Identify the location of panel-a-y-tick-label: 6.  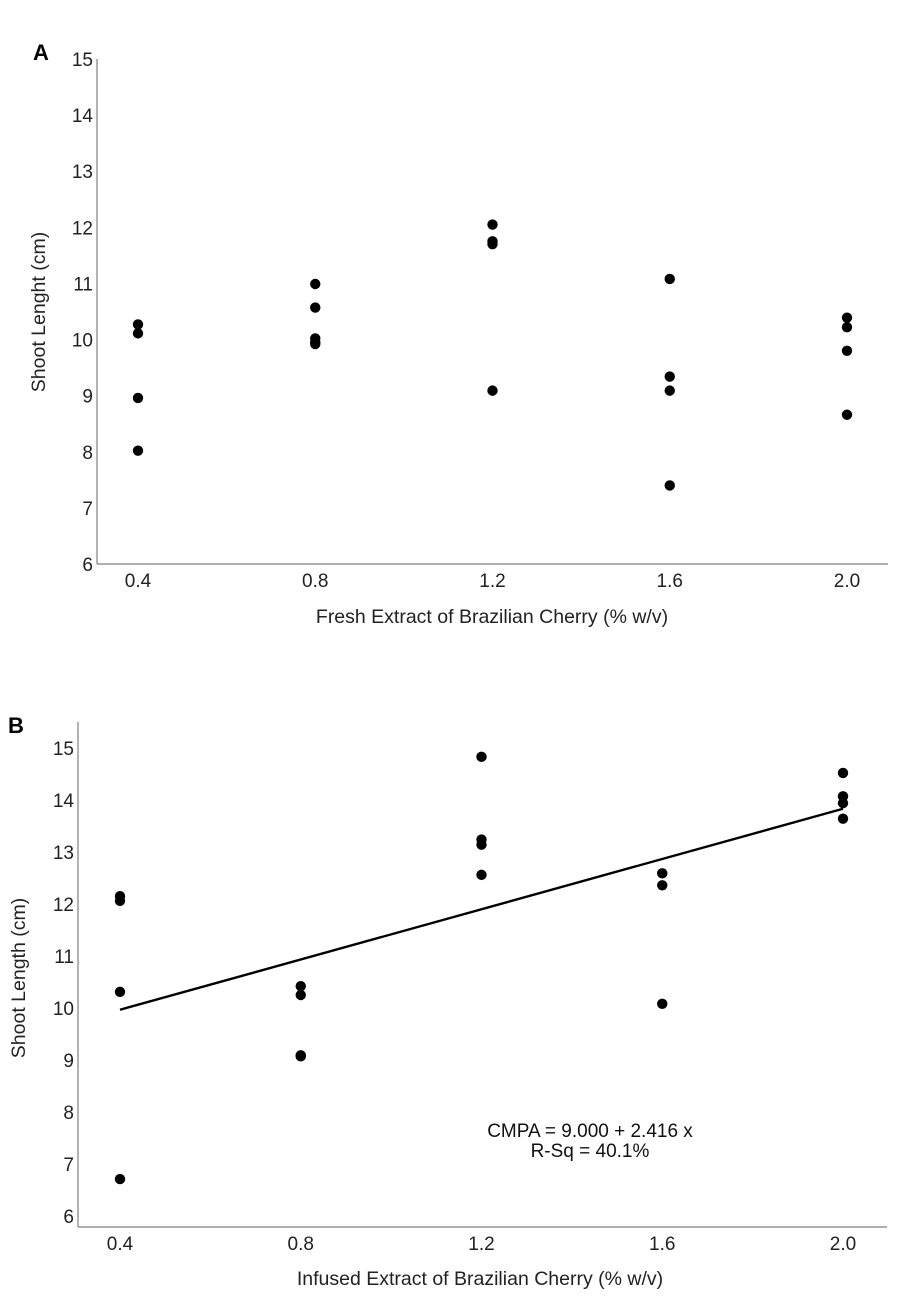
(87, 565).